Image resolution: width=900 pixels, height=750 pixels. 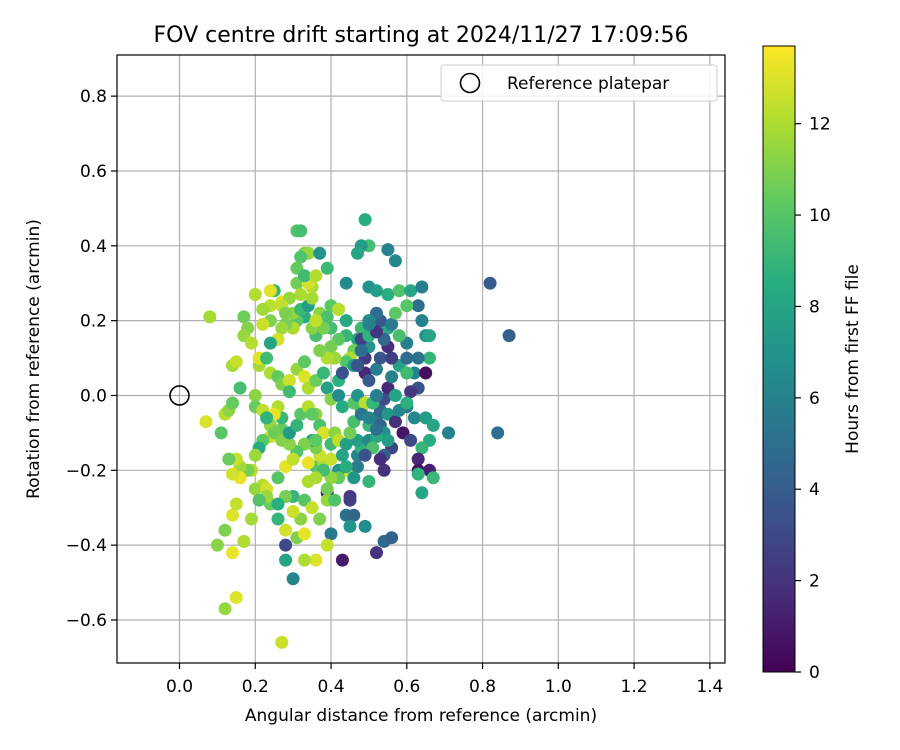 What do you see at coordinates (588, 84) in the screenshot?
I see `legend-entry-reference: Reference platepar` at bounding box center [588, 84].